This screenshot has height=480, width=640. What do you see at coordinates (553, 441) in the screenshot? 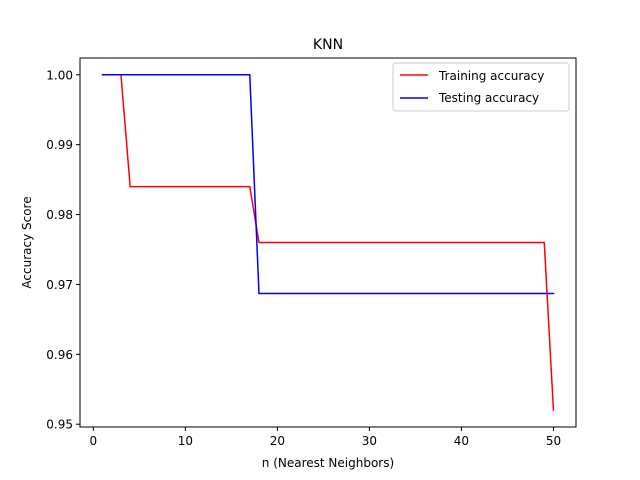
I see `x-tick-label: 50` at bounding box center [553, 441].